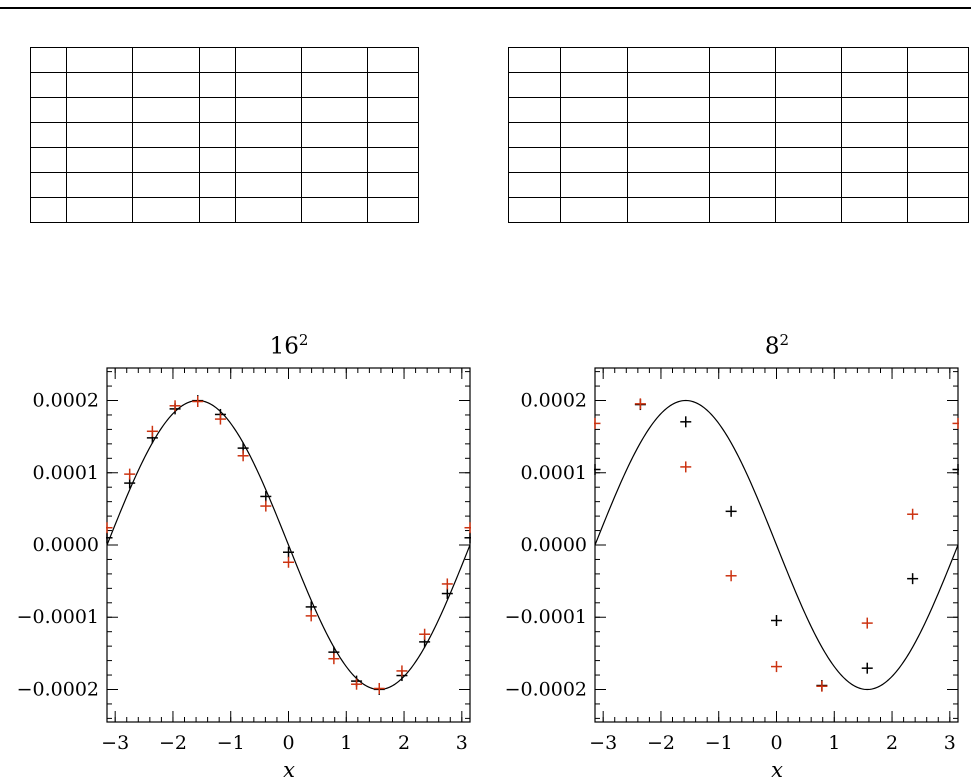  What do you see at coordinates (289, 770) in the screenshot?
I see `x-axis-label-left: x` at bounding box center [289, 770].